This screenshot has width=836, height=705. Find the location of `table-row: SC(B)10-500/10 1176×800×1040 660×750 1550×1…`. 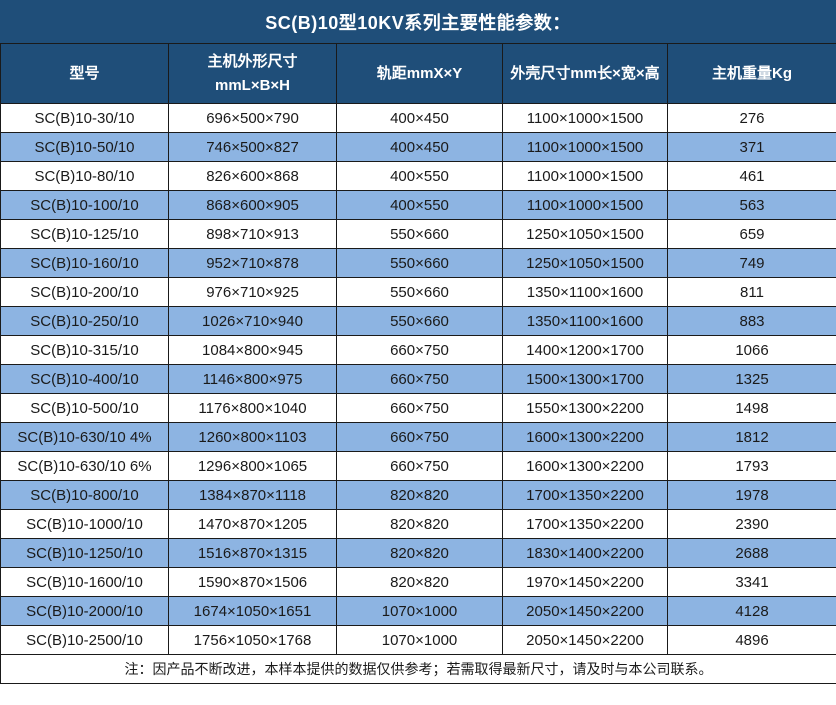

table-row: SC(B)10-500/10 1176×800×1040 660×750 1550×1… is located at coordinates (418, 408).